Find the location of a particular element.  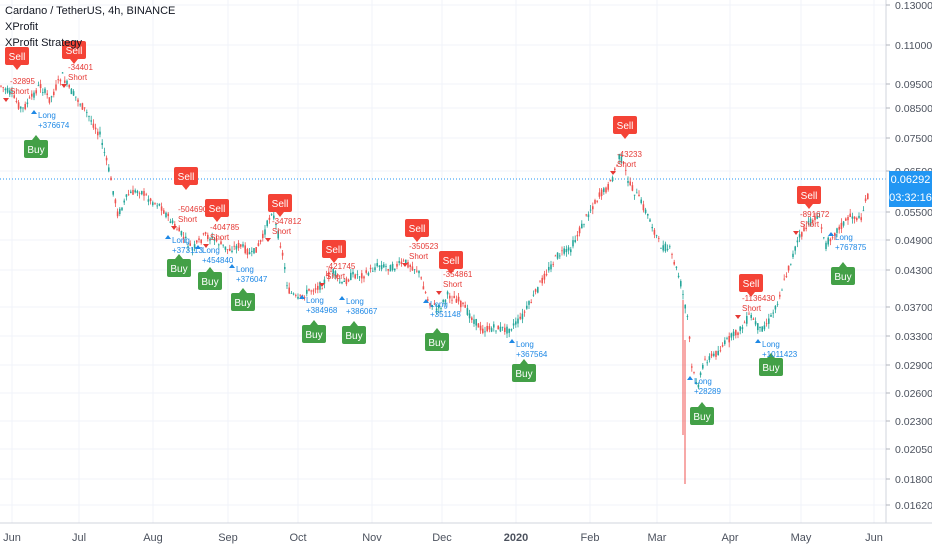

trade-text-line2: Short is located at coordinates (282, 231).